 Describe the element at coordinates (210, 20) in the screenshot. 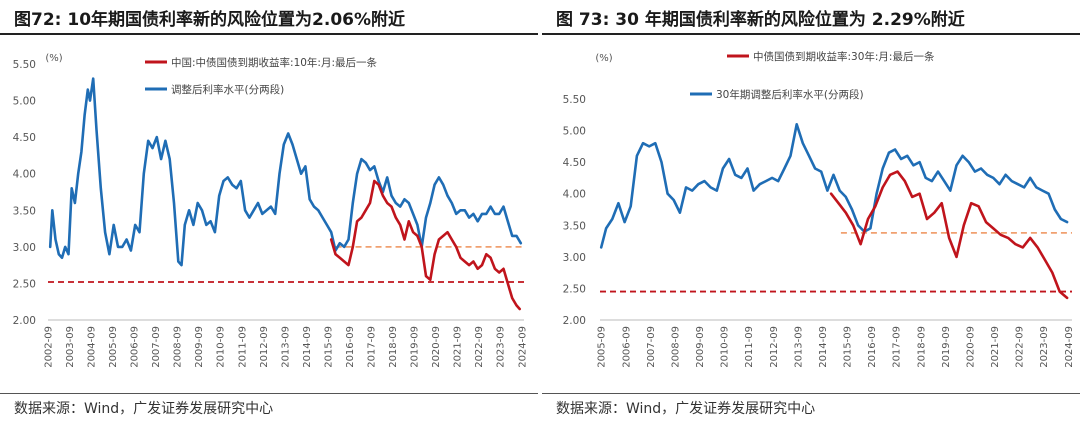

I see `chart-title: 图72: 10年期国债利率新的风险位置为2.06%附近` at that location.